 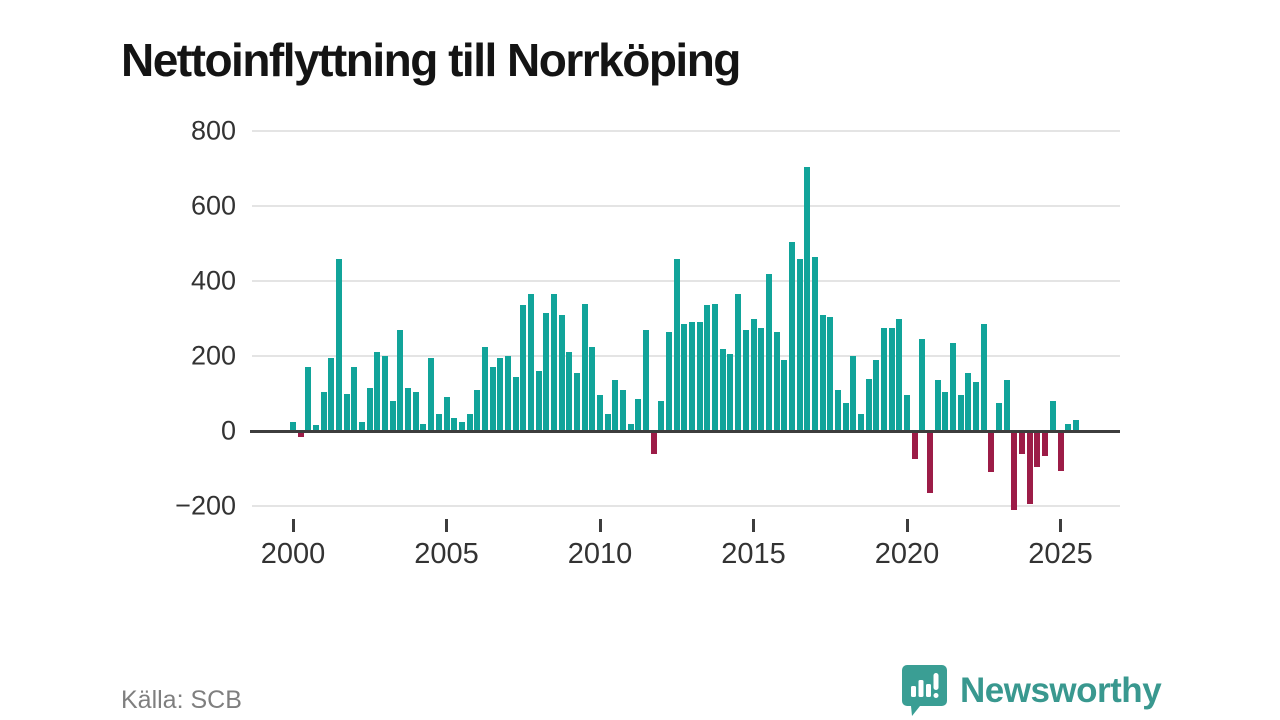 What do you see at coordinates (308, 399) in the screenshot?
I see `bar-2000-q3` at bounding box center [308, 399].